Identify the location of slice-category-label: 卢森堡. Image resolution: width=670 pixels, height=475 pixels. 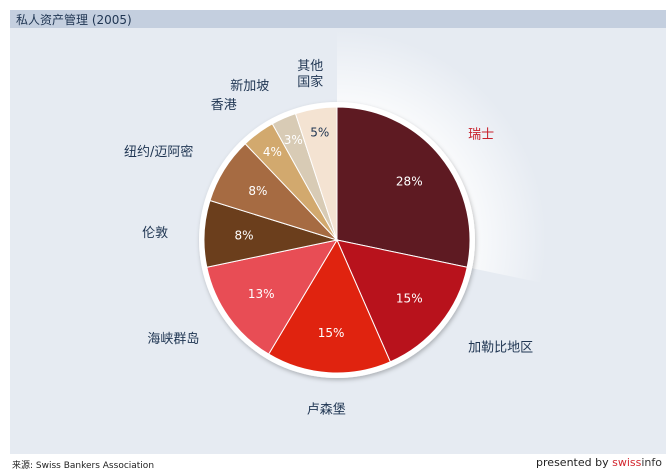
(326, 410).